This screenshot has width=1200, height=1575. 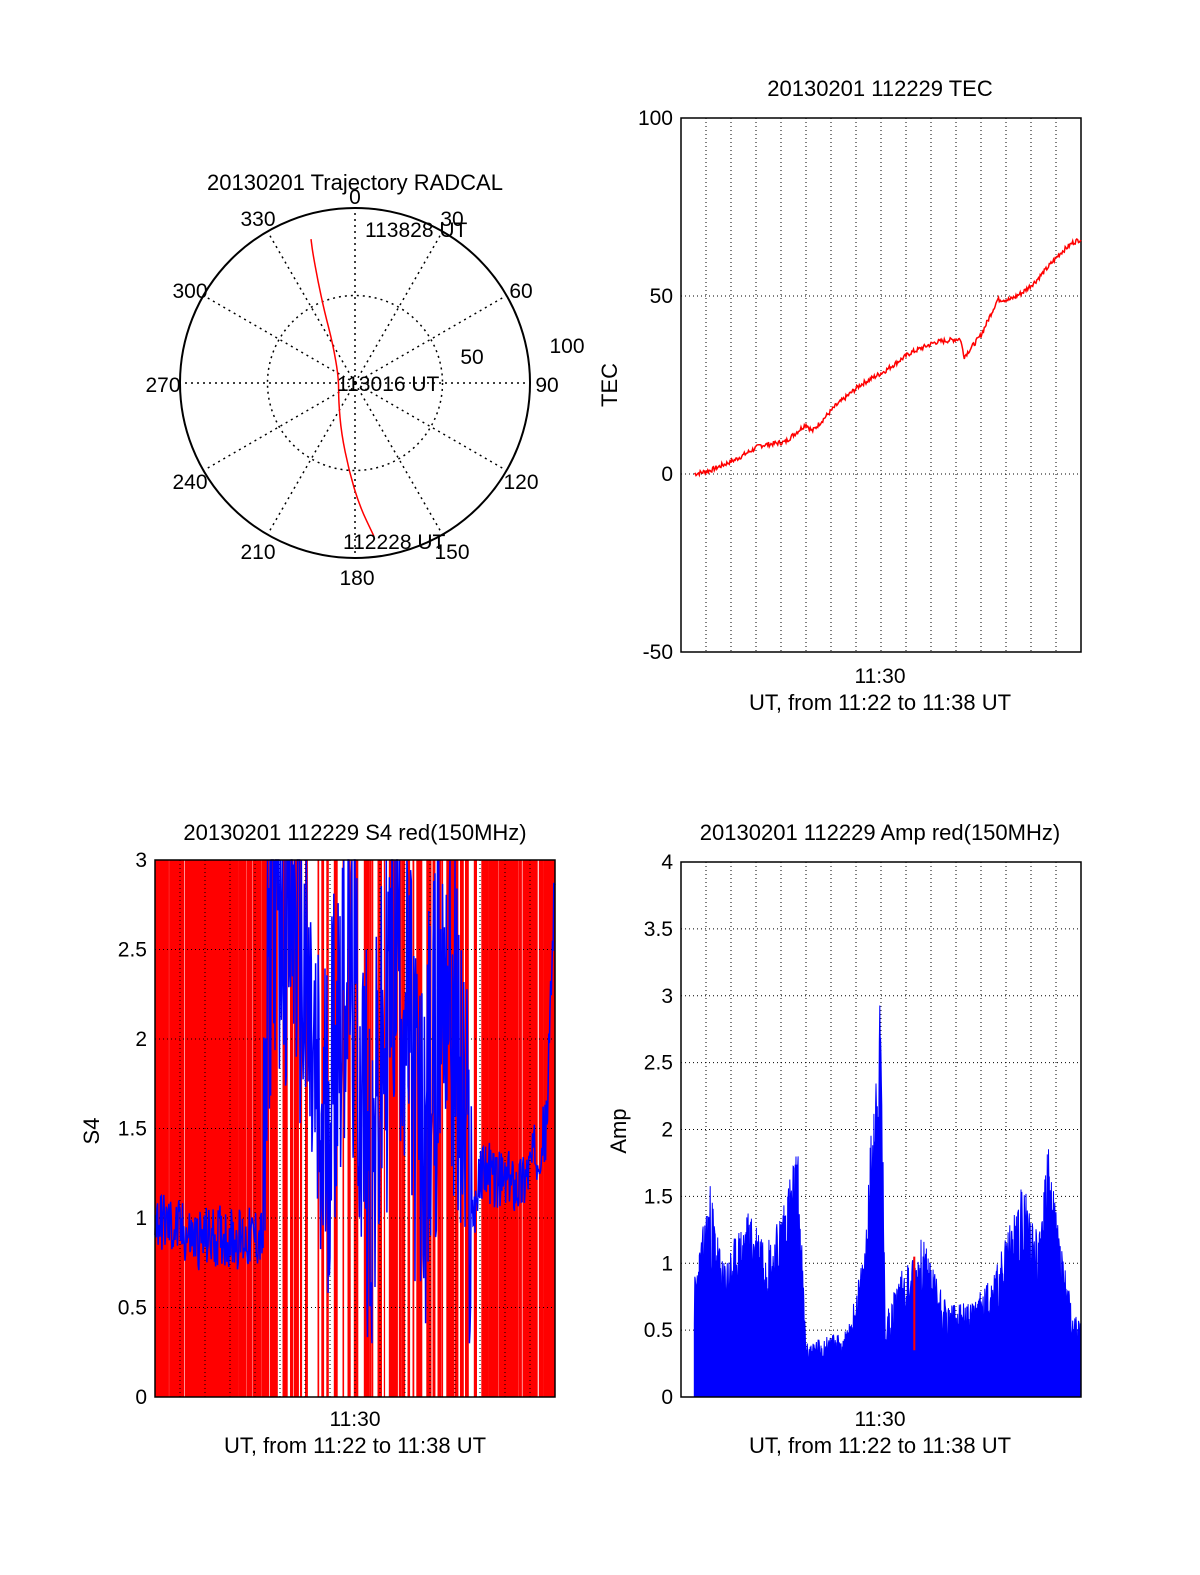 What do you see at coordinates (132, 1129) in the screenshot?
I see `s4-ytick-label: 1.5` at bounding box center [132, 1129].